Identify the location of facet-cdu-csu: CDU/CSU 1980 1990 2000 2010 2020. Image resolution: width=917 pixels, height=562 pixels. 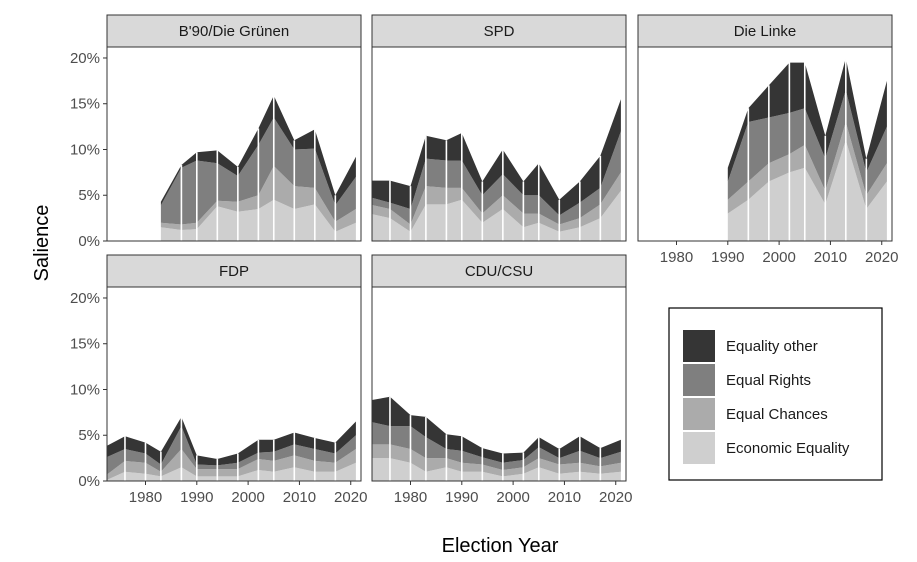
(501, 380).